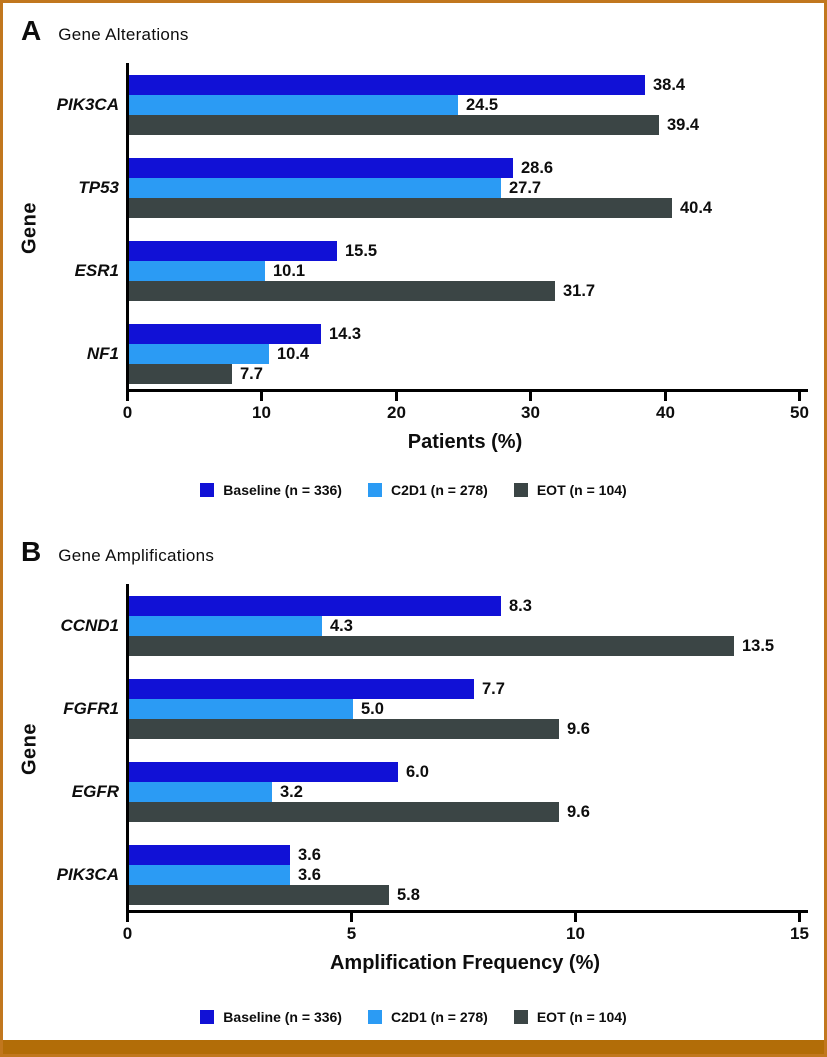 The width and height of the screenshot is (827, 1057). What do you see at coordinates (465, 963) in the screenshot?
I see `x-axis-title: Amplification Frequency (%)` at bounding box center [465, 963].